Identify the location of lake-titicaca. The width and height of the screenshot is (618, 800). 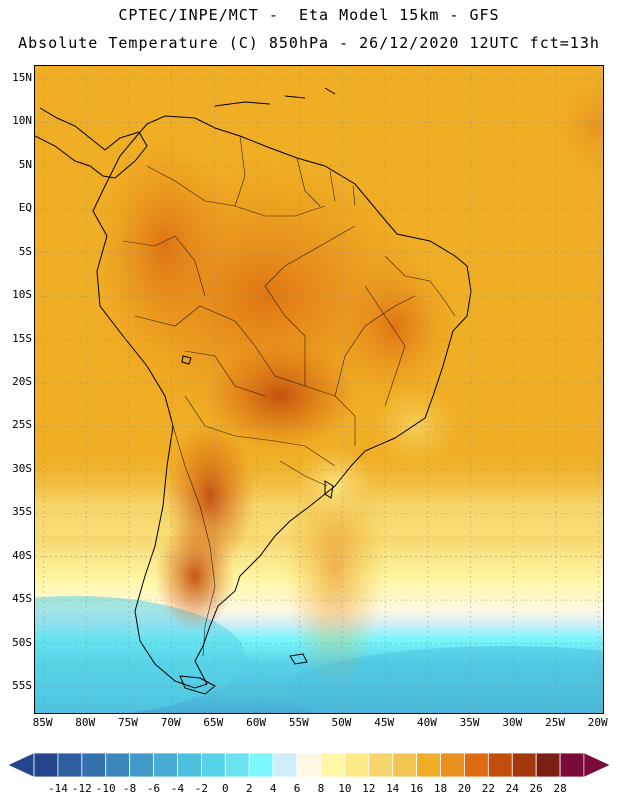
(186, 360).